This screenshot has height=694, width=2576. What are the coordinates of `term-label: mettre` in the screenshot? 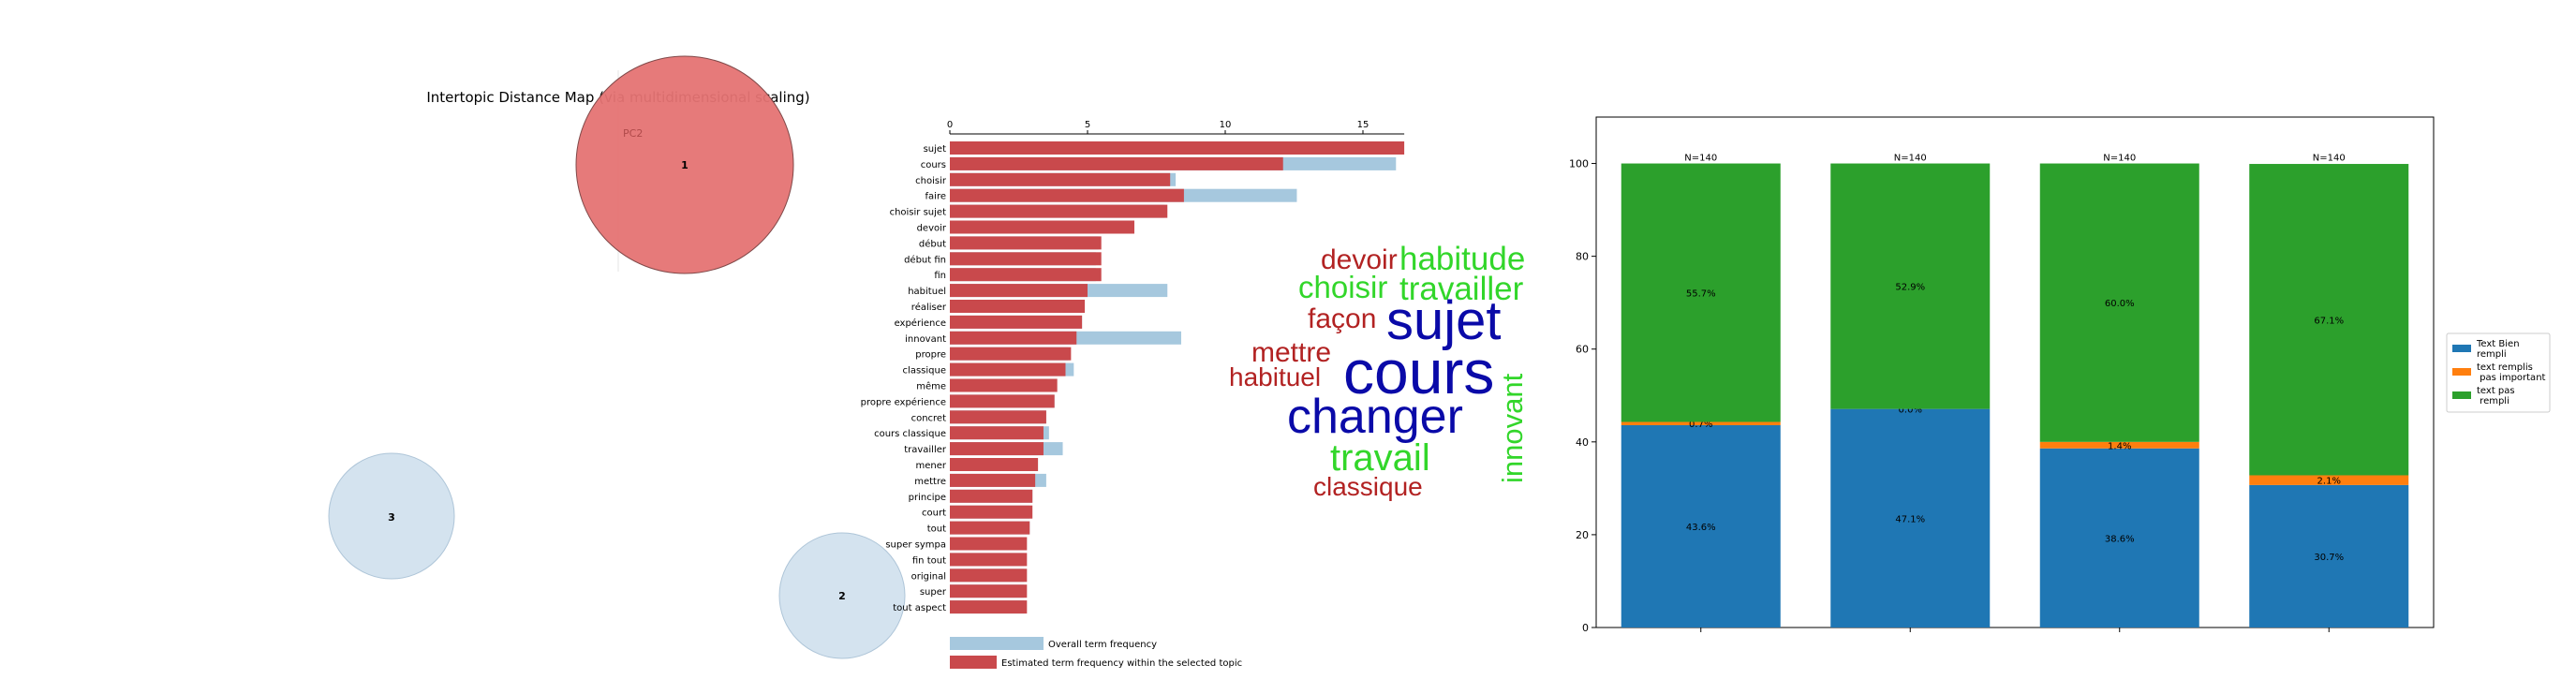 It's located at (930, 482).